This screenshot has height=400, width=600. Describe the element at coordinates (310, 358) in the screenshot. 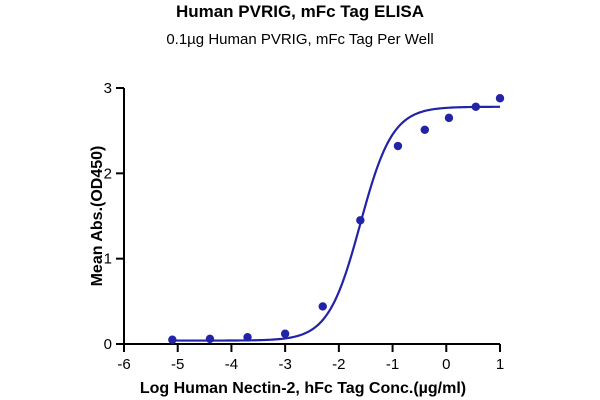

I see `x-axis-ticks: -6 -5 -4 -3 -2 -1 0 1` at that location.